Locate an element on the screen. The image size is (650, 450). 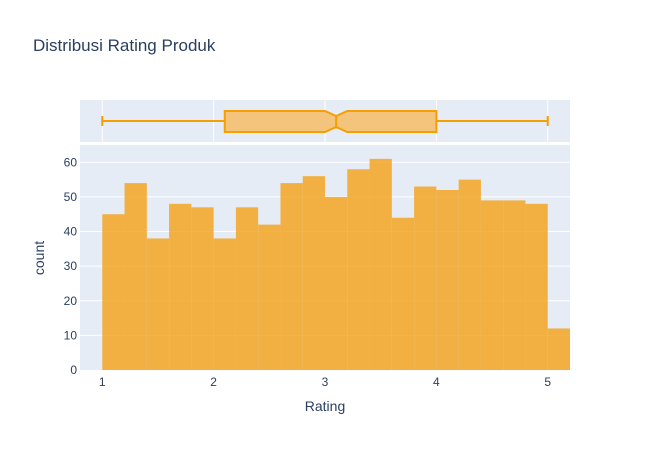
y-tick-label: 40 is located at coordinates (71, 232).